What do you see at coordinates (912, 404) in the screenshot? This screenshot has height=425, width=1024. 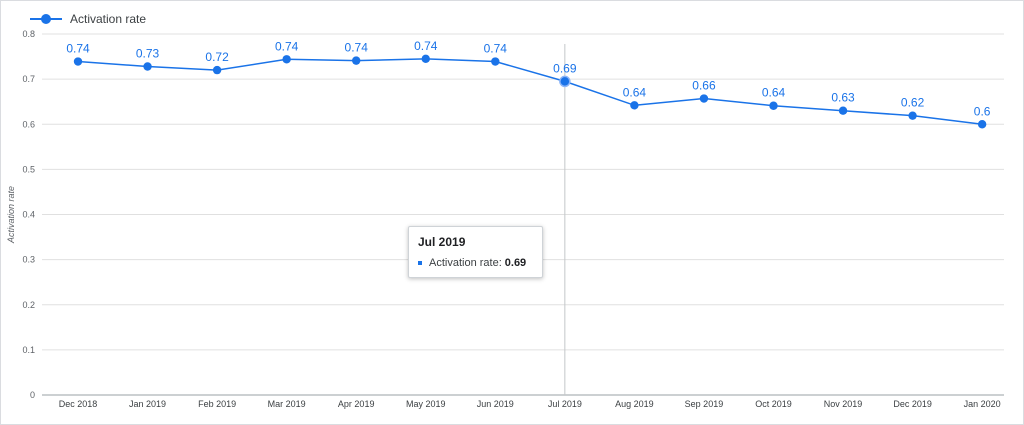 I see `x-tick-label: Dec 2019` at bounding box center [912, 404].